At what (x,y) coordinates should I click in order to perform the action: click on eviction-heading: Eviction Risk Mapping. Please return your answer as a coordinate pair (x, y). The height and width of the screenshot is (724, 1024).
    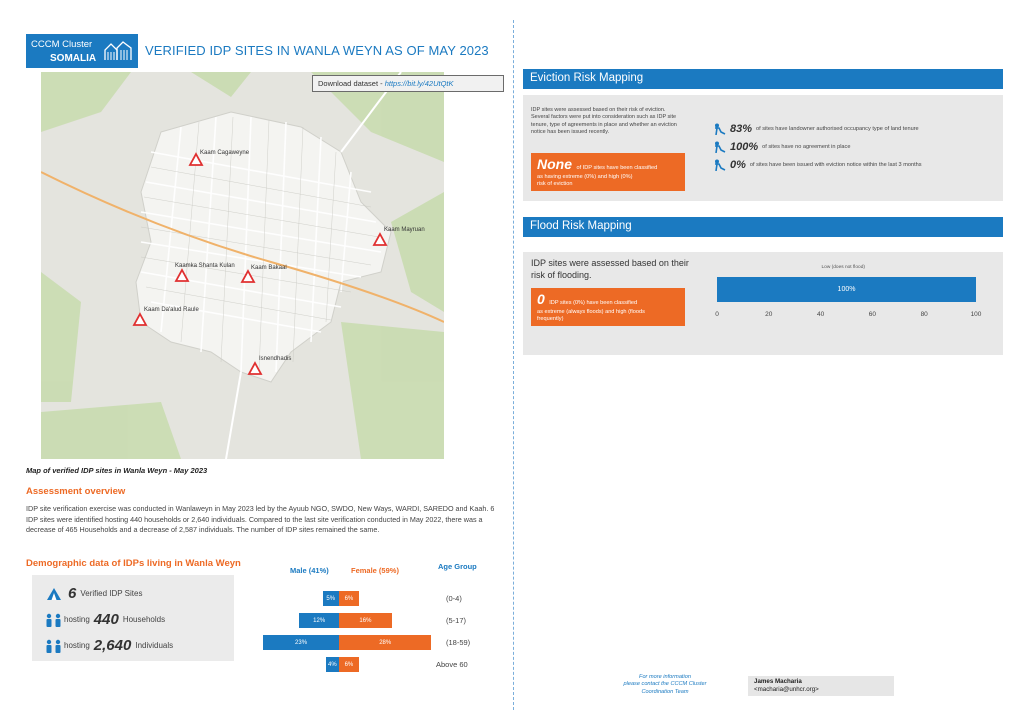
    Looking at the image, I should click on (763, 79).